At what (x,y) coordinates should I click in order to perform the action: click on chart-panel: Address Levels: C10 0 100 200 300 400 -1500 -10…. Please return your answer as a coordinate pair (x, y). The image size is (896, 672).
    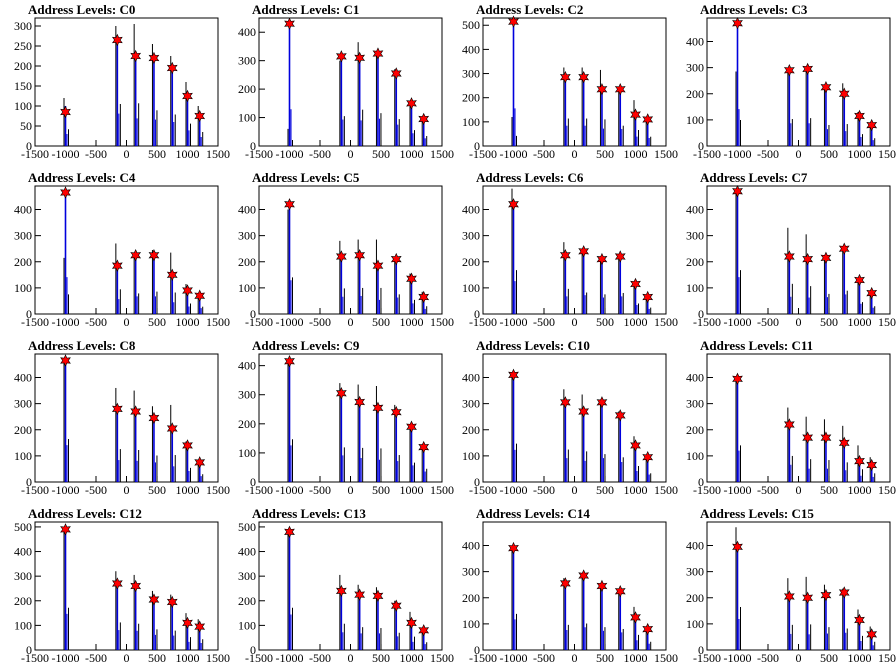
    Looking at the image, I should click on (563, 420).